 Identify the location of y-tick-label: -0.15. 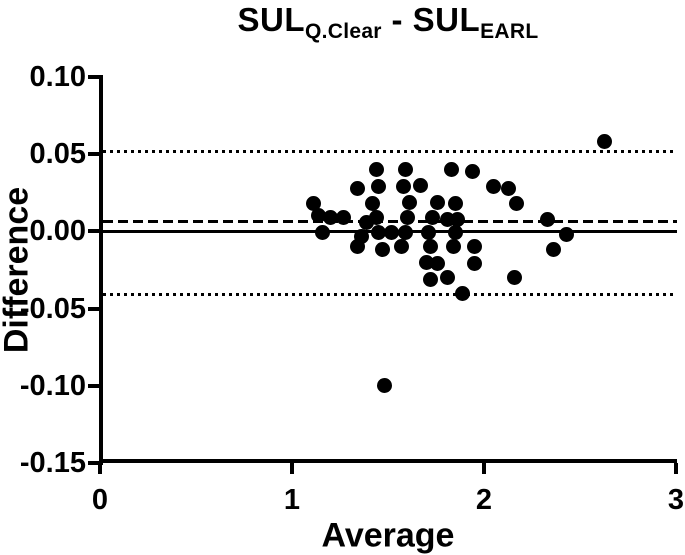
(52, 463).